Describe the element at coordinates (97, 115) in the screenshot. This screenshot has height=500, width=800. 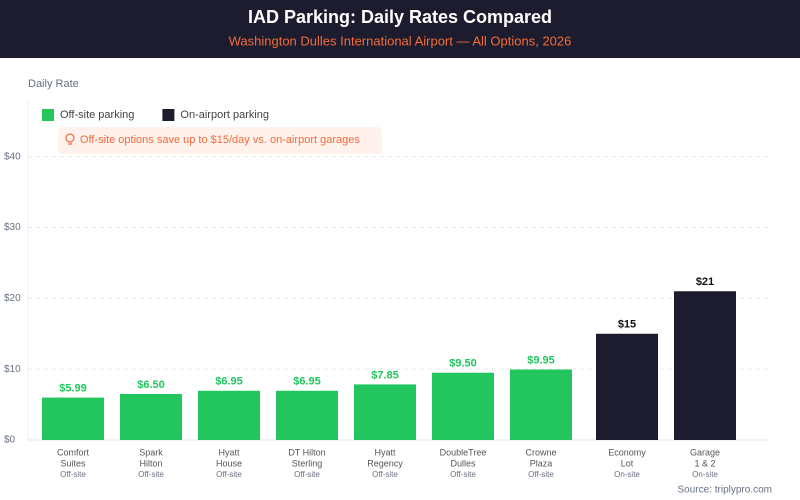
I see `legend-label: Off-site parking` at that location.